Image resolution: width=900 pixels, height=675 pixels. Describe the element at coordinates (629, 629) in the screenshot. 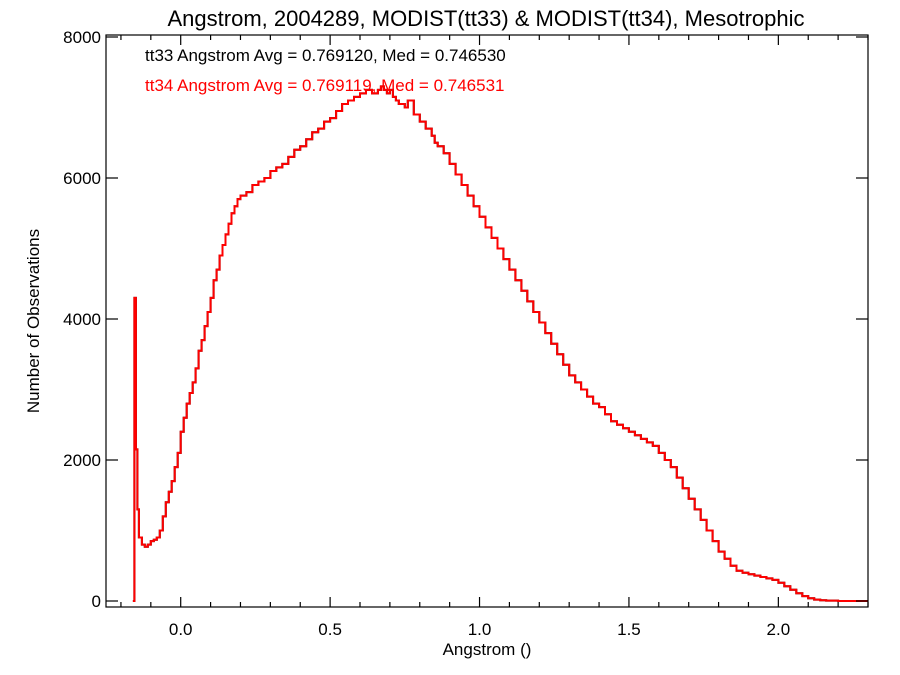

I see `x-tick-label: 1.5` at that location.